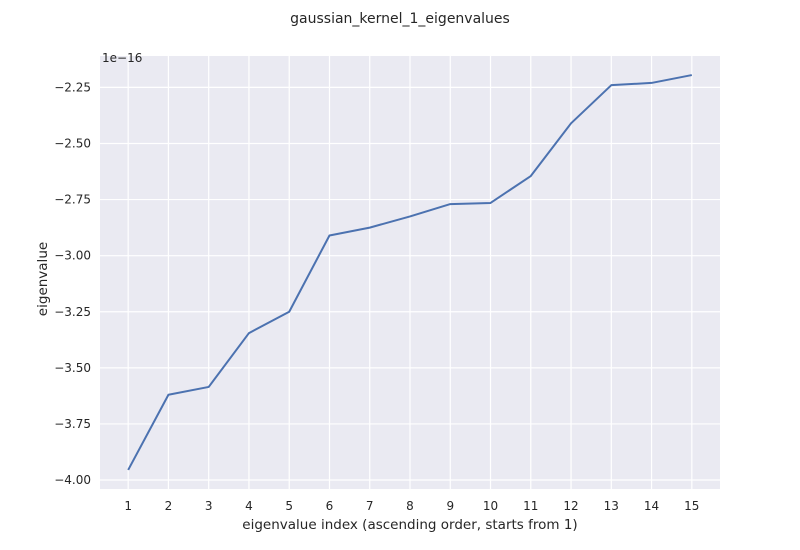 Image resolution: width=800 pixels, height=550 pixels. I want to click on y-tick-label: −4.00, so click(72, 480).